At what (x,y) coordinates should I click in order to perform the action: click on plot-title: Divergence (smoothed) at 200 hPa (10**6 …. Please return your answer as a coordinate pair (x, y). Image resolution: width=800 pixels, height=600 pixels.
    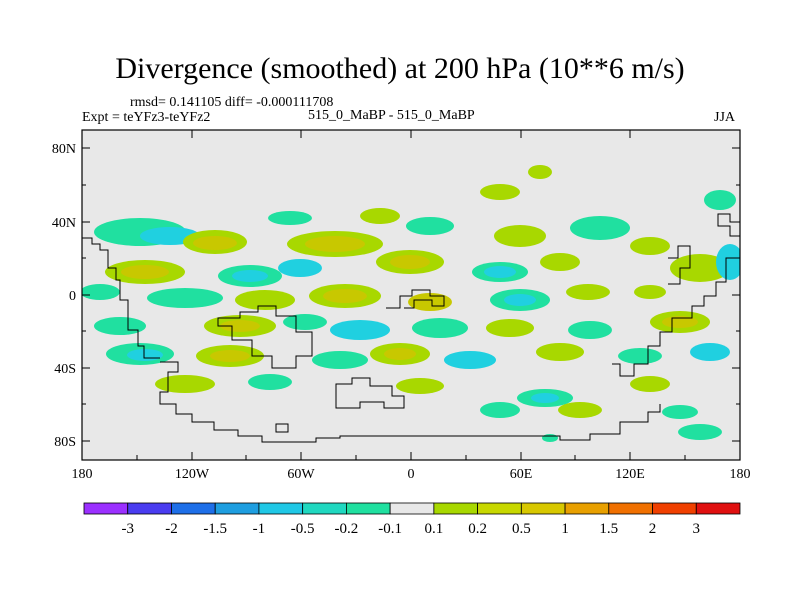
    Looking at the image, I should click on (400, 68).